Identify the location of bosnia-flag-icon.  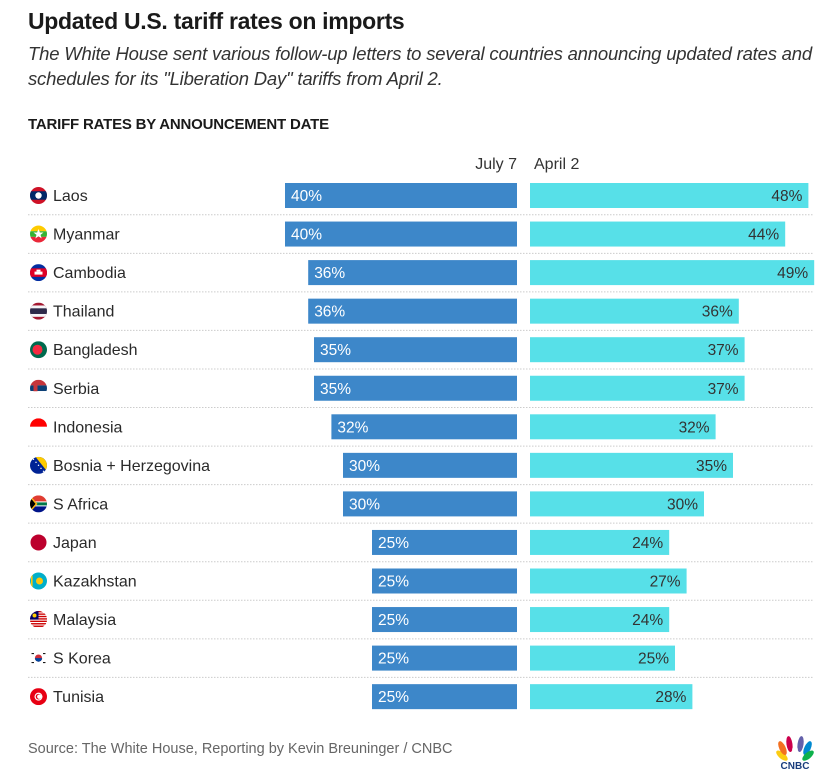
(38, 465).